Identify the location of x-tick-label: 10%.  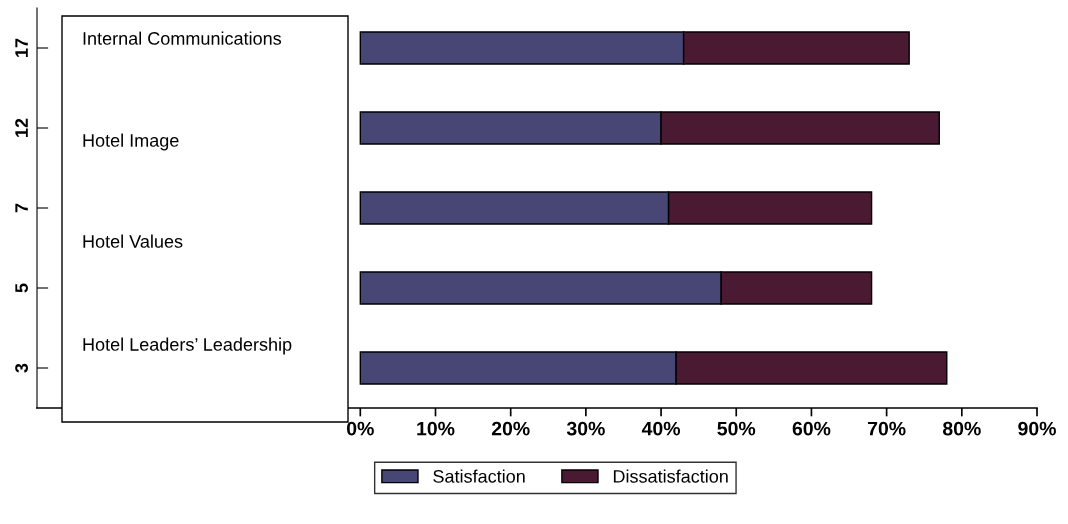
(436, 428).